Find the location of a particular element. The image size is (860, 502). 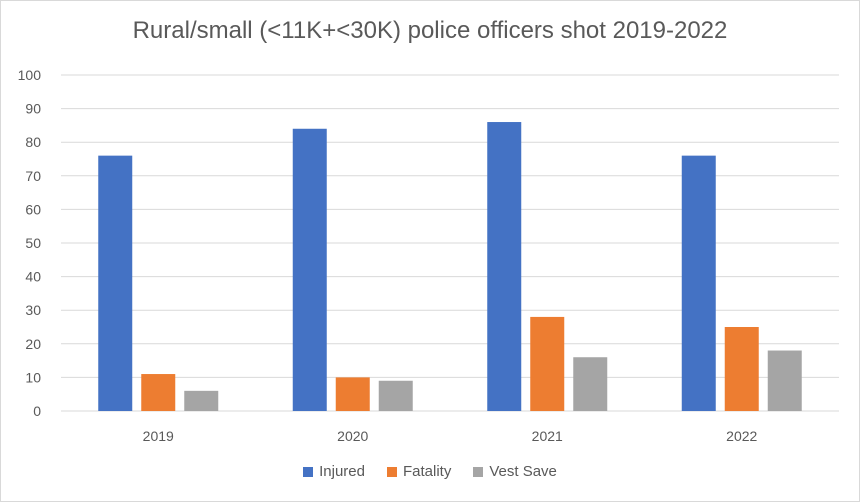

legend-item-injured: Injured is located at coordinates (334, 471).